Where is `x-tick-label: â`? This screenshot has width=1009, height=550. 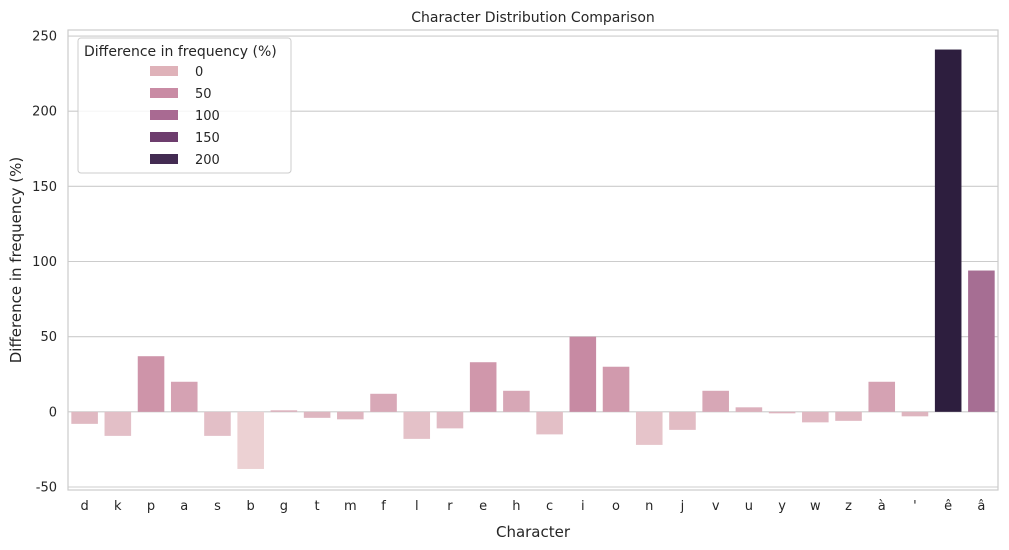 x-tick-label: â is located at coordinates (981, 506).